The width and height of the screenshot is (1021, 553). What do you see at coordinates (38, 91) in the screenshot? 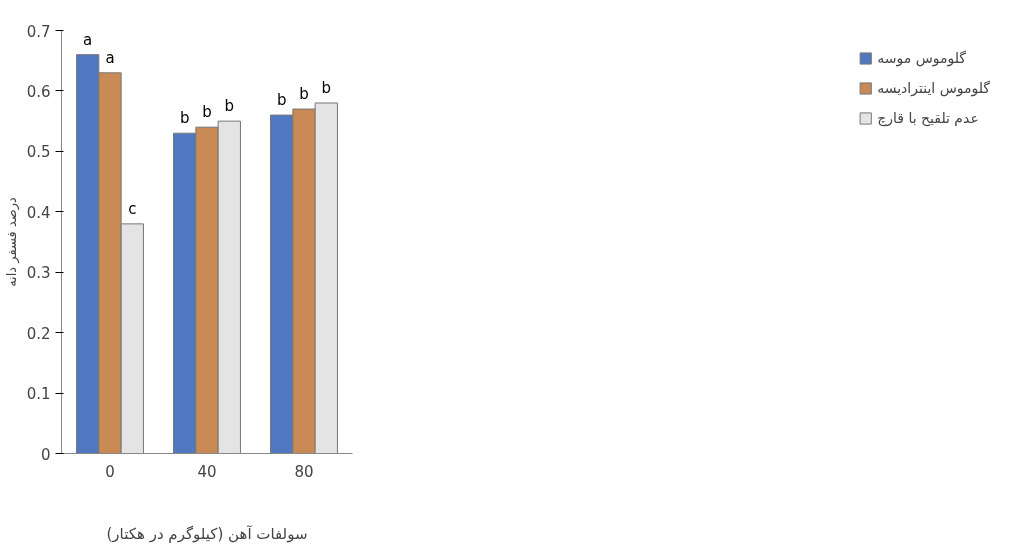
I see `y-tick-label: 0.6` at bounding box center [38, 91].